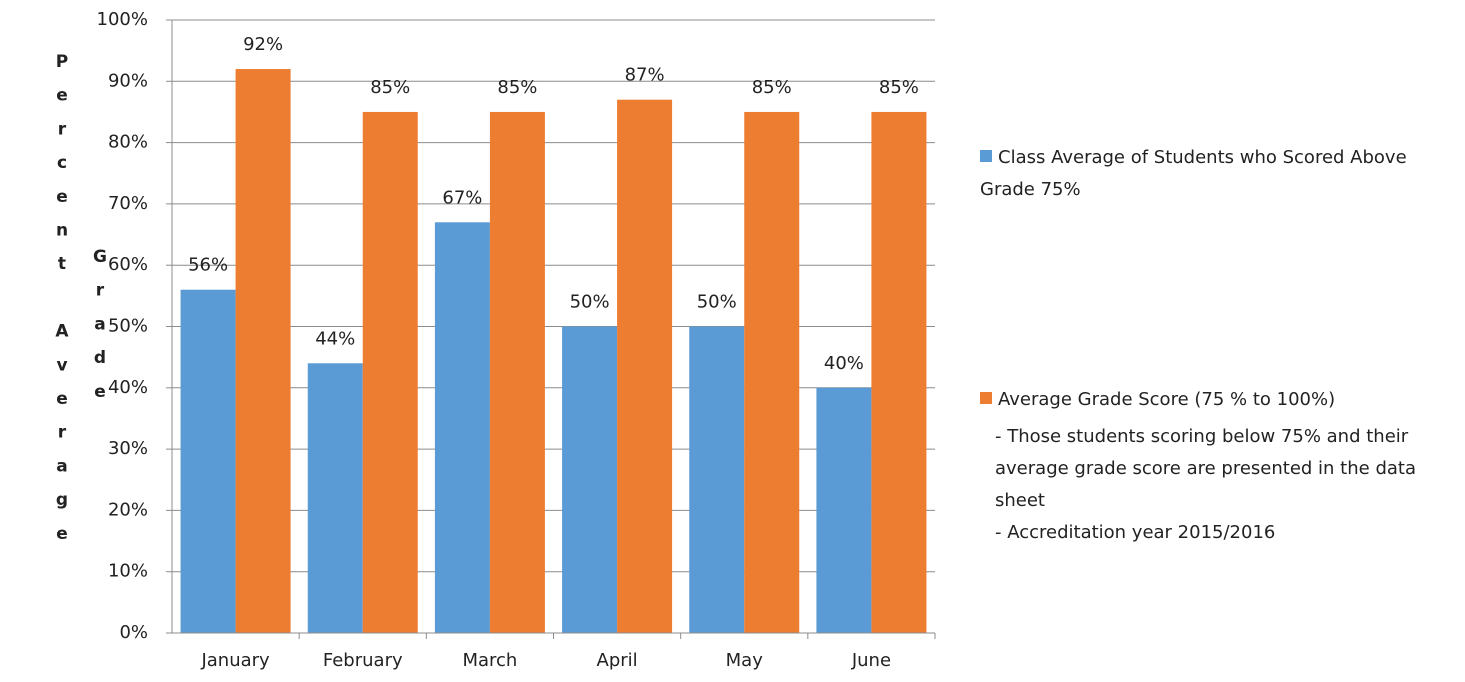 The height and width of the screenshot is (682, 1465). I want to click on y-tick-label: 70%, so click(128, 203).